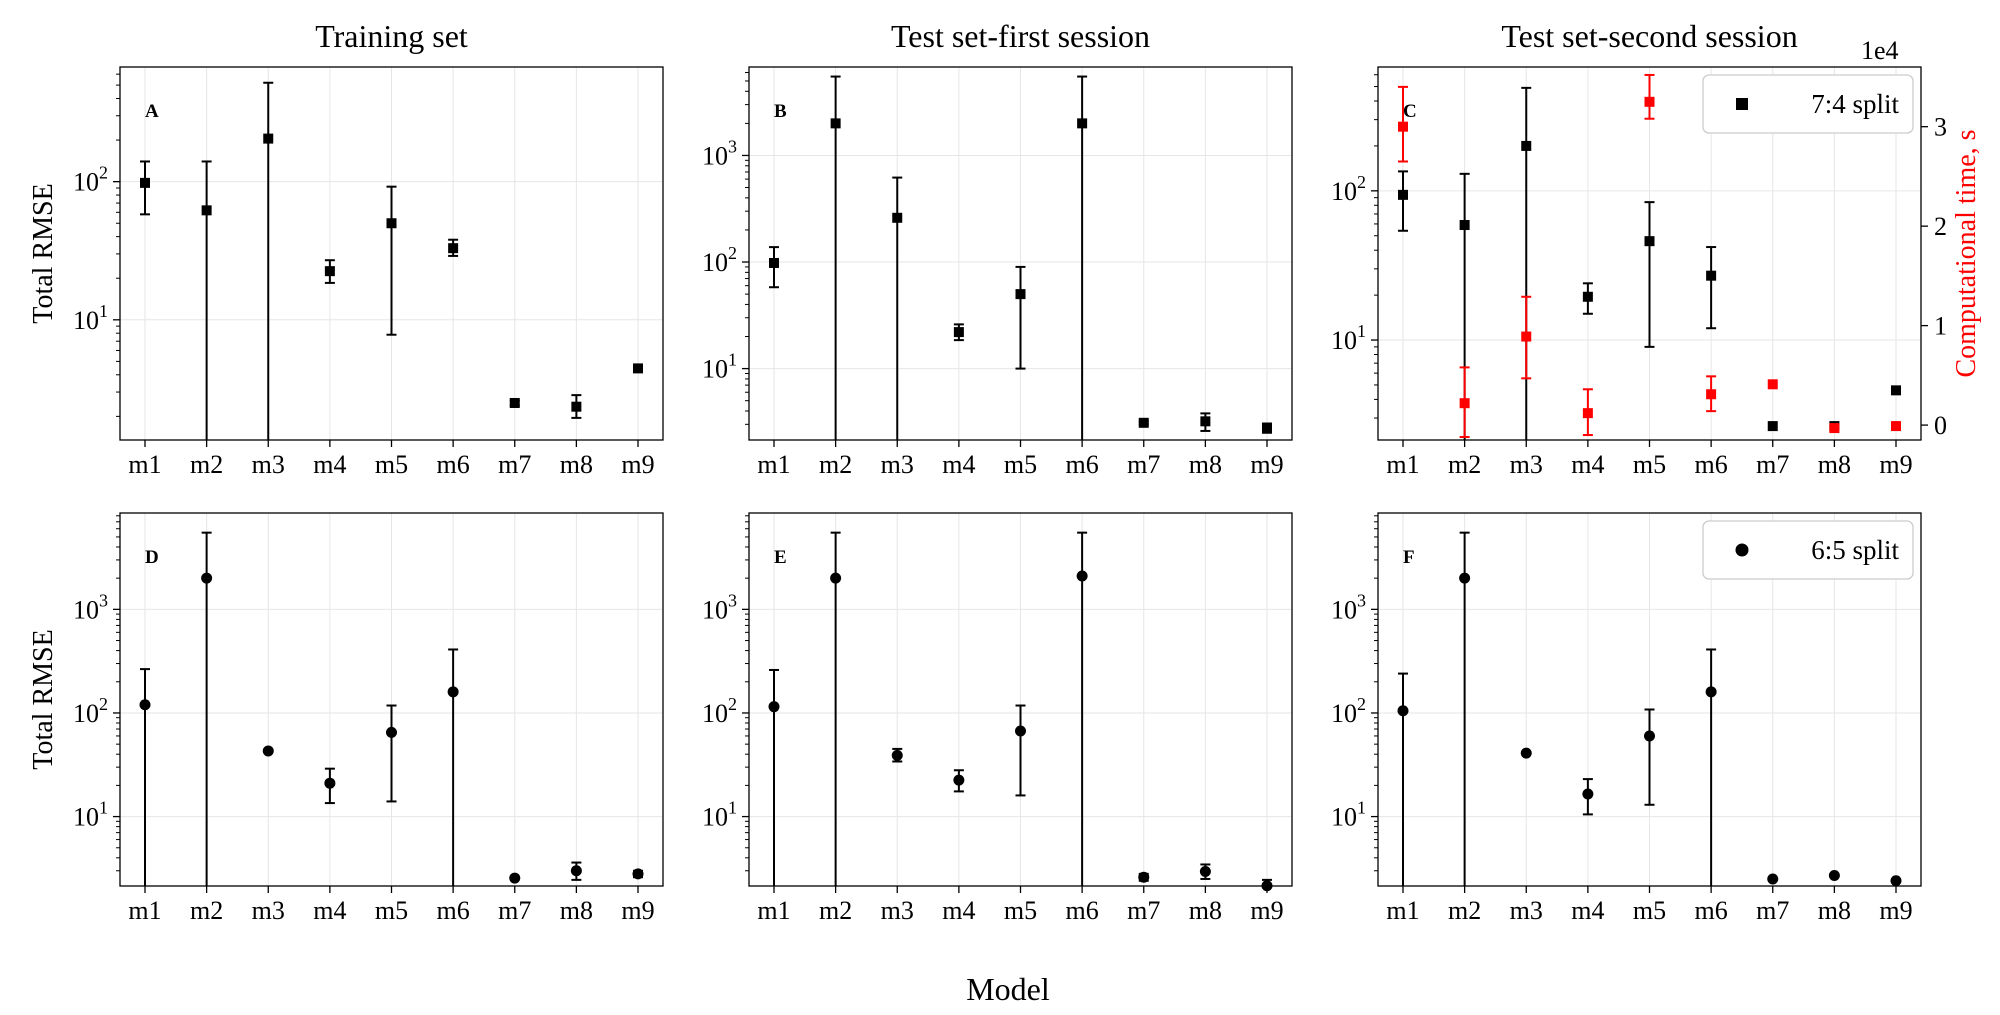 The image size is (2000, 1015). What do you see at coordinates (780, 111) in the screenshot?
I see `panel-label: B` at bounding box center [780, 111].